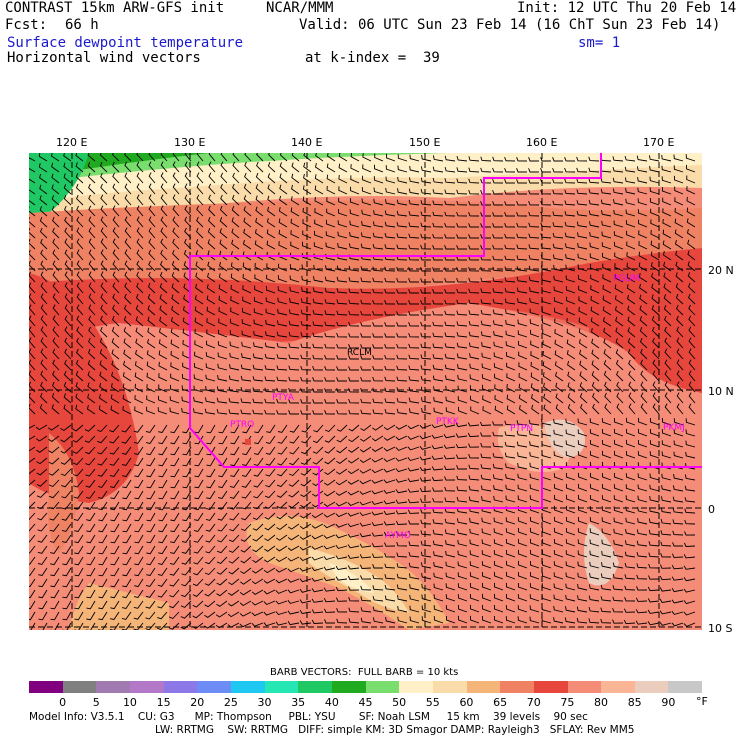 The height and width of the screenshot is (740, 740). Describe the element at coordinates (264, 702) in the screenshot. I see `scale-tick-label: 30` at that location.